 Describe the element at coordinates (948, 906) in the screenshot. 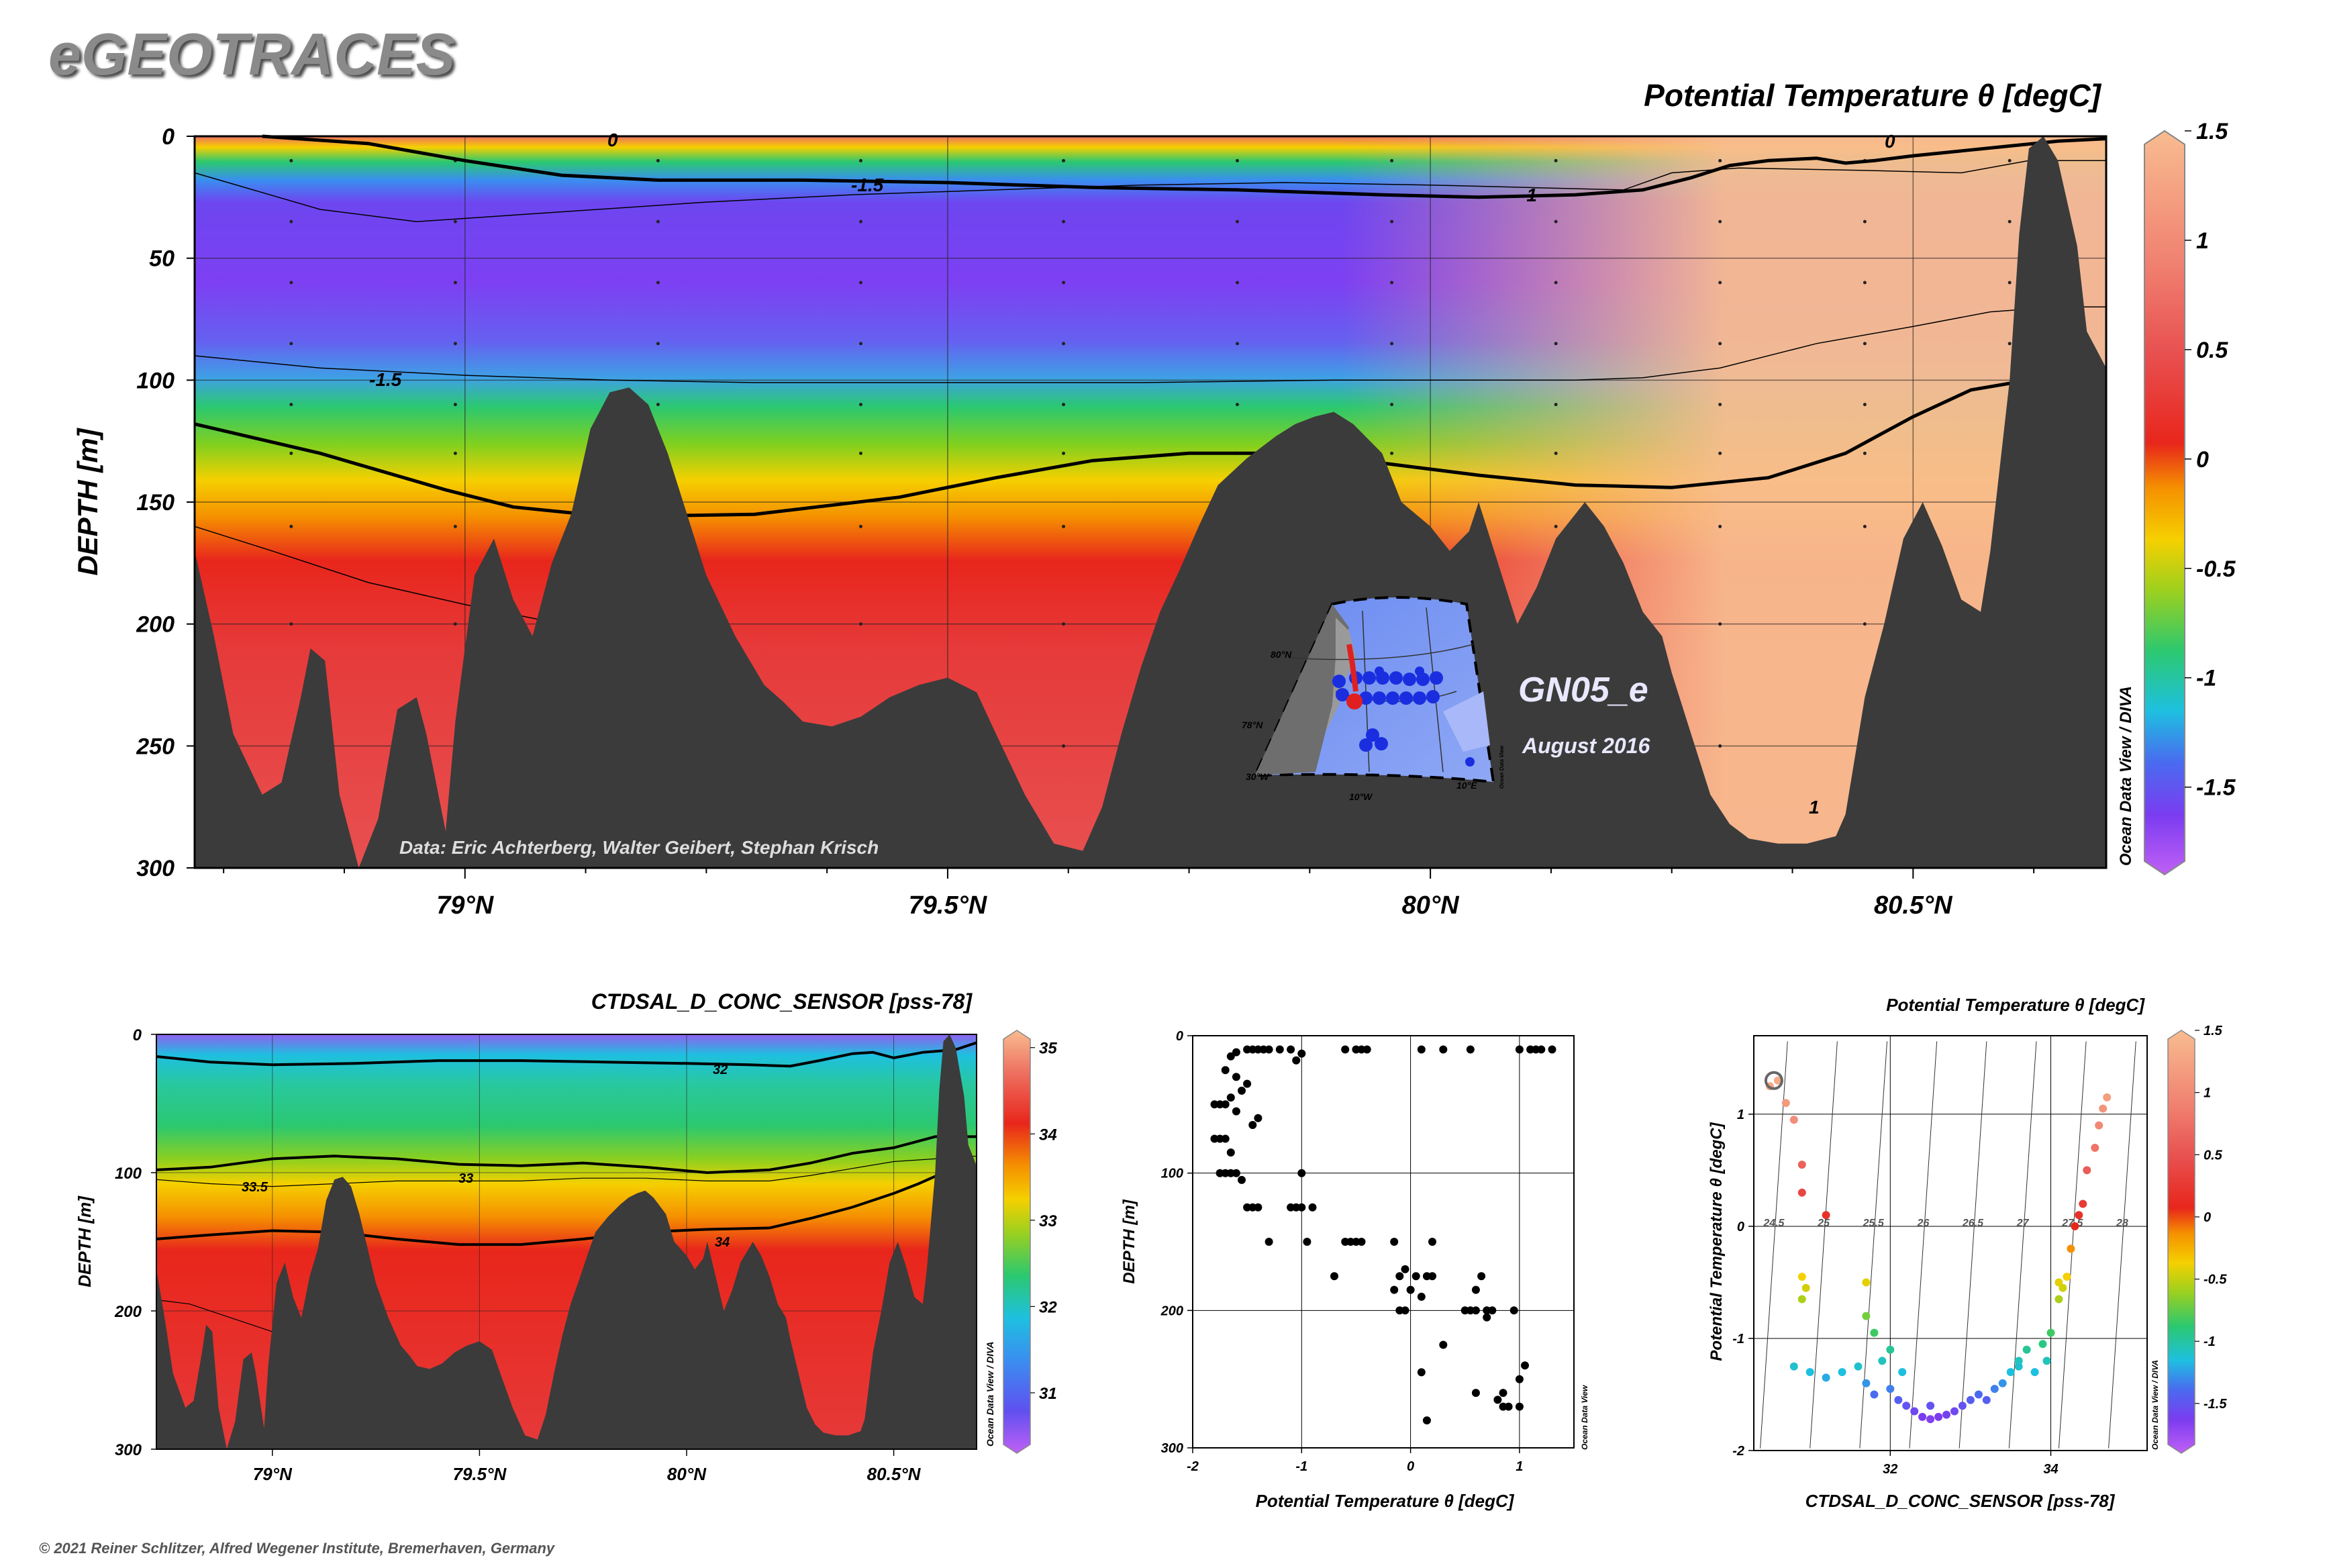

I see `latitude-tick-label: 79.5°N` at that location.